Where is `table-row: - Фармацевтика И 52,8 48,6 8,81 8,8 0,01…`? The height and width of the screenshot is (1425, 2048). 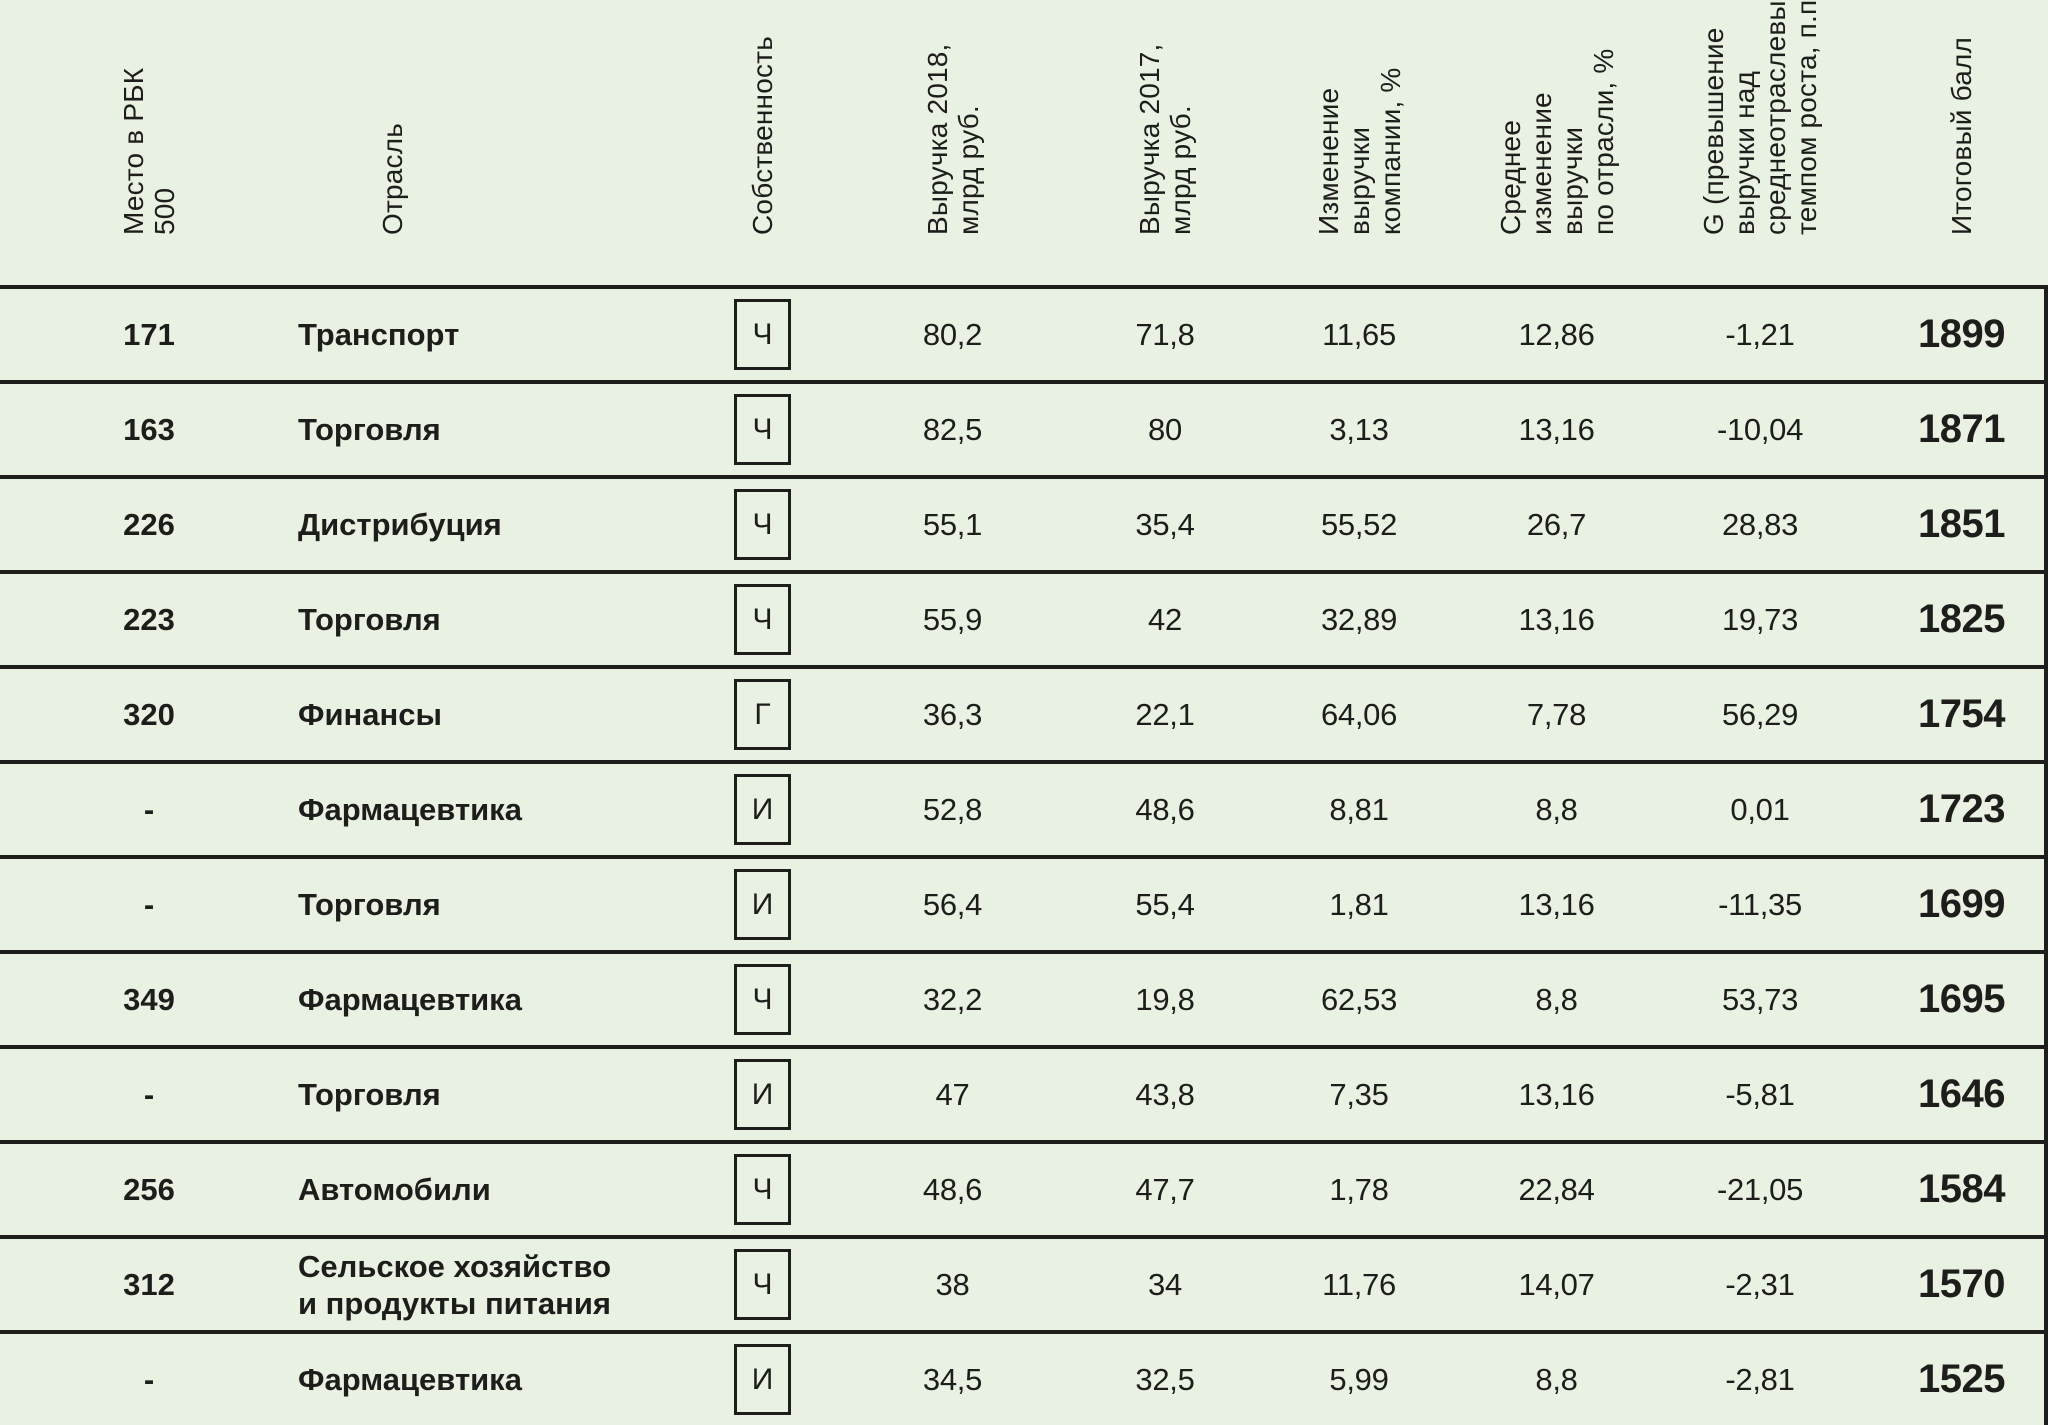 table-row: - Фармацевтика И 52,8 48,6 8,81 8,8 0,01… is located at coordinates (1024, 807).